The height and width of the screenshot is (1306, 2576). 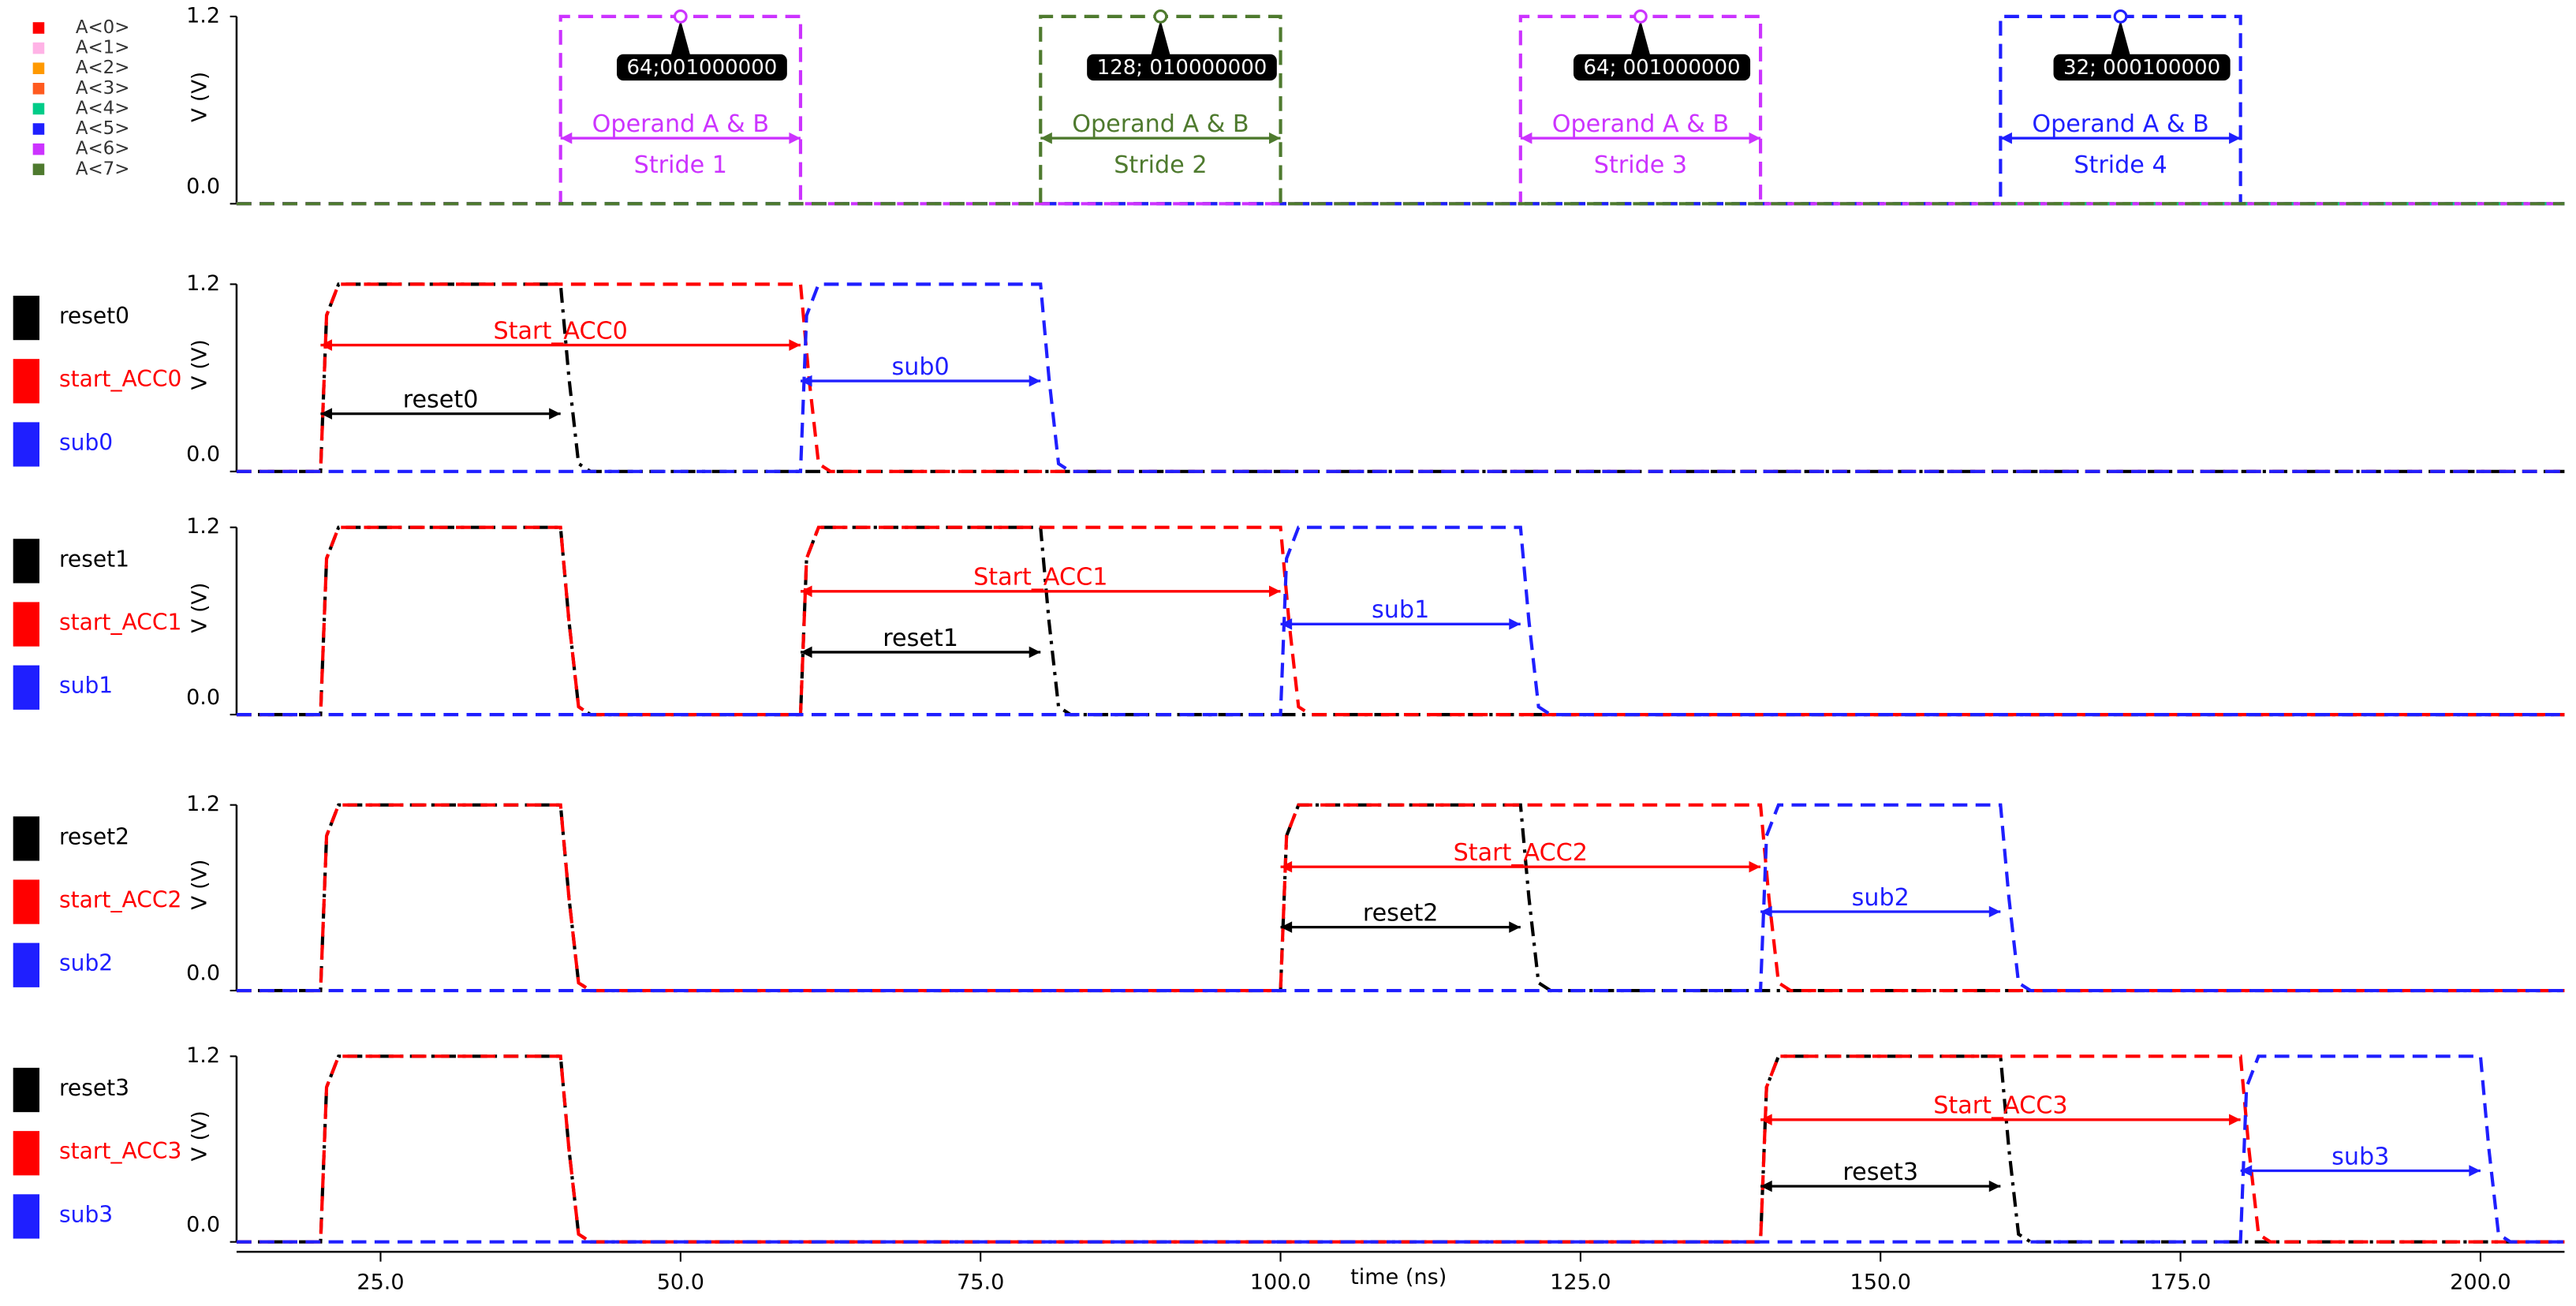 I want to click on x-tick-label: 75.0, so click(x=980, y=1282).